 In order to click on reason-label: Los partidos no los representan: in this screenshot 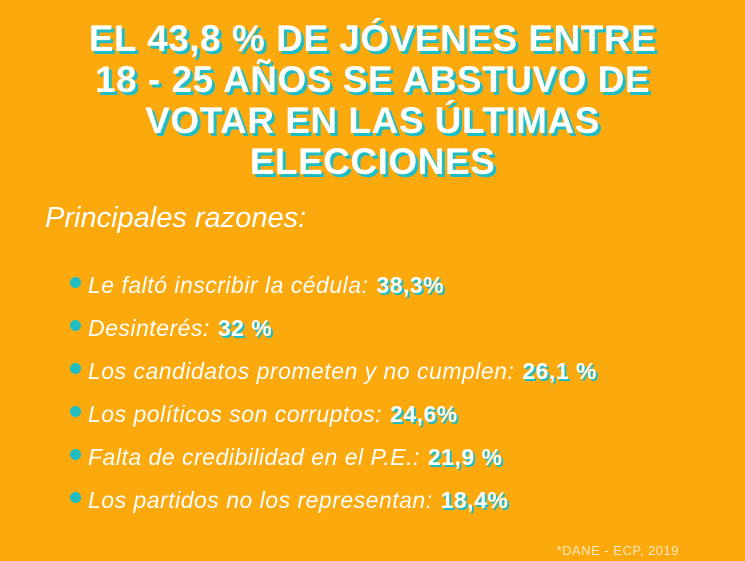, I will do `click(260, 500)`.